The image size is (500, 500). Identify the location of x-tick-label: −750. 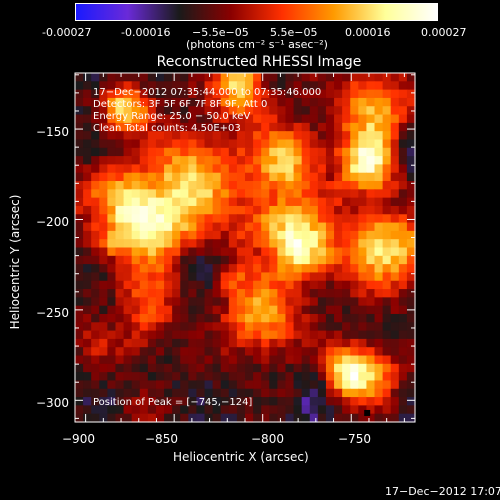
(354, 439).